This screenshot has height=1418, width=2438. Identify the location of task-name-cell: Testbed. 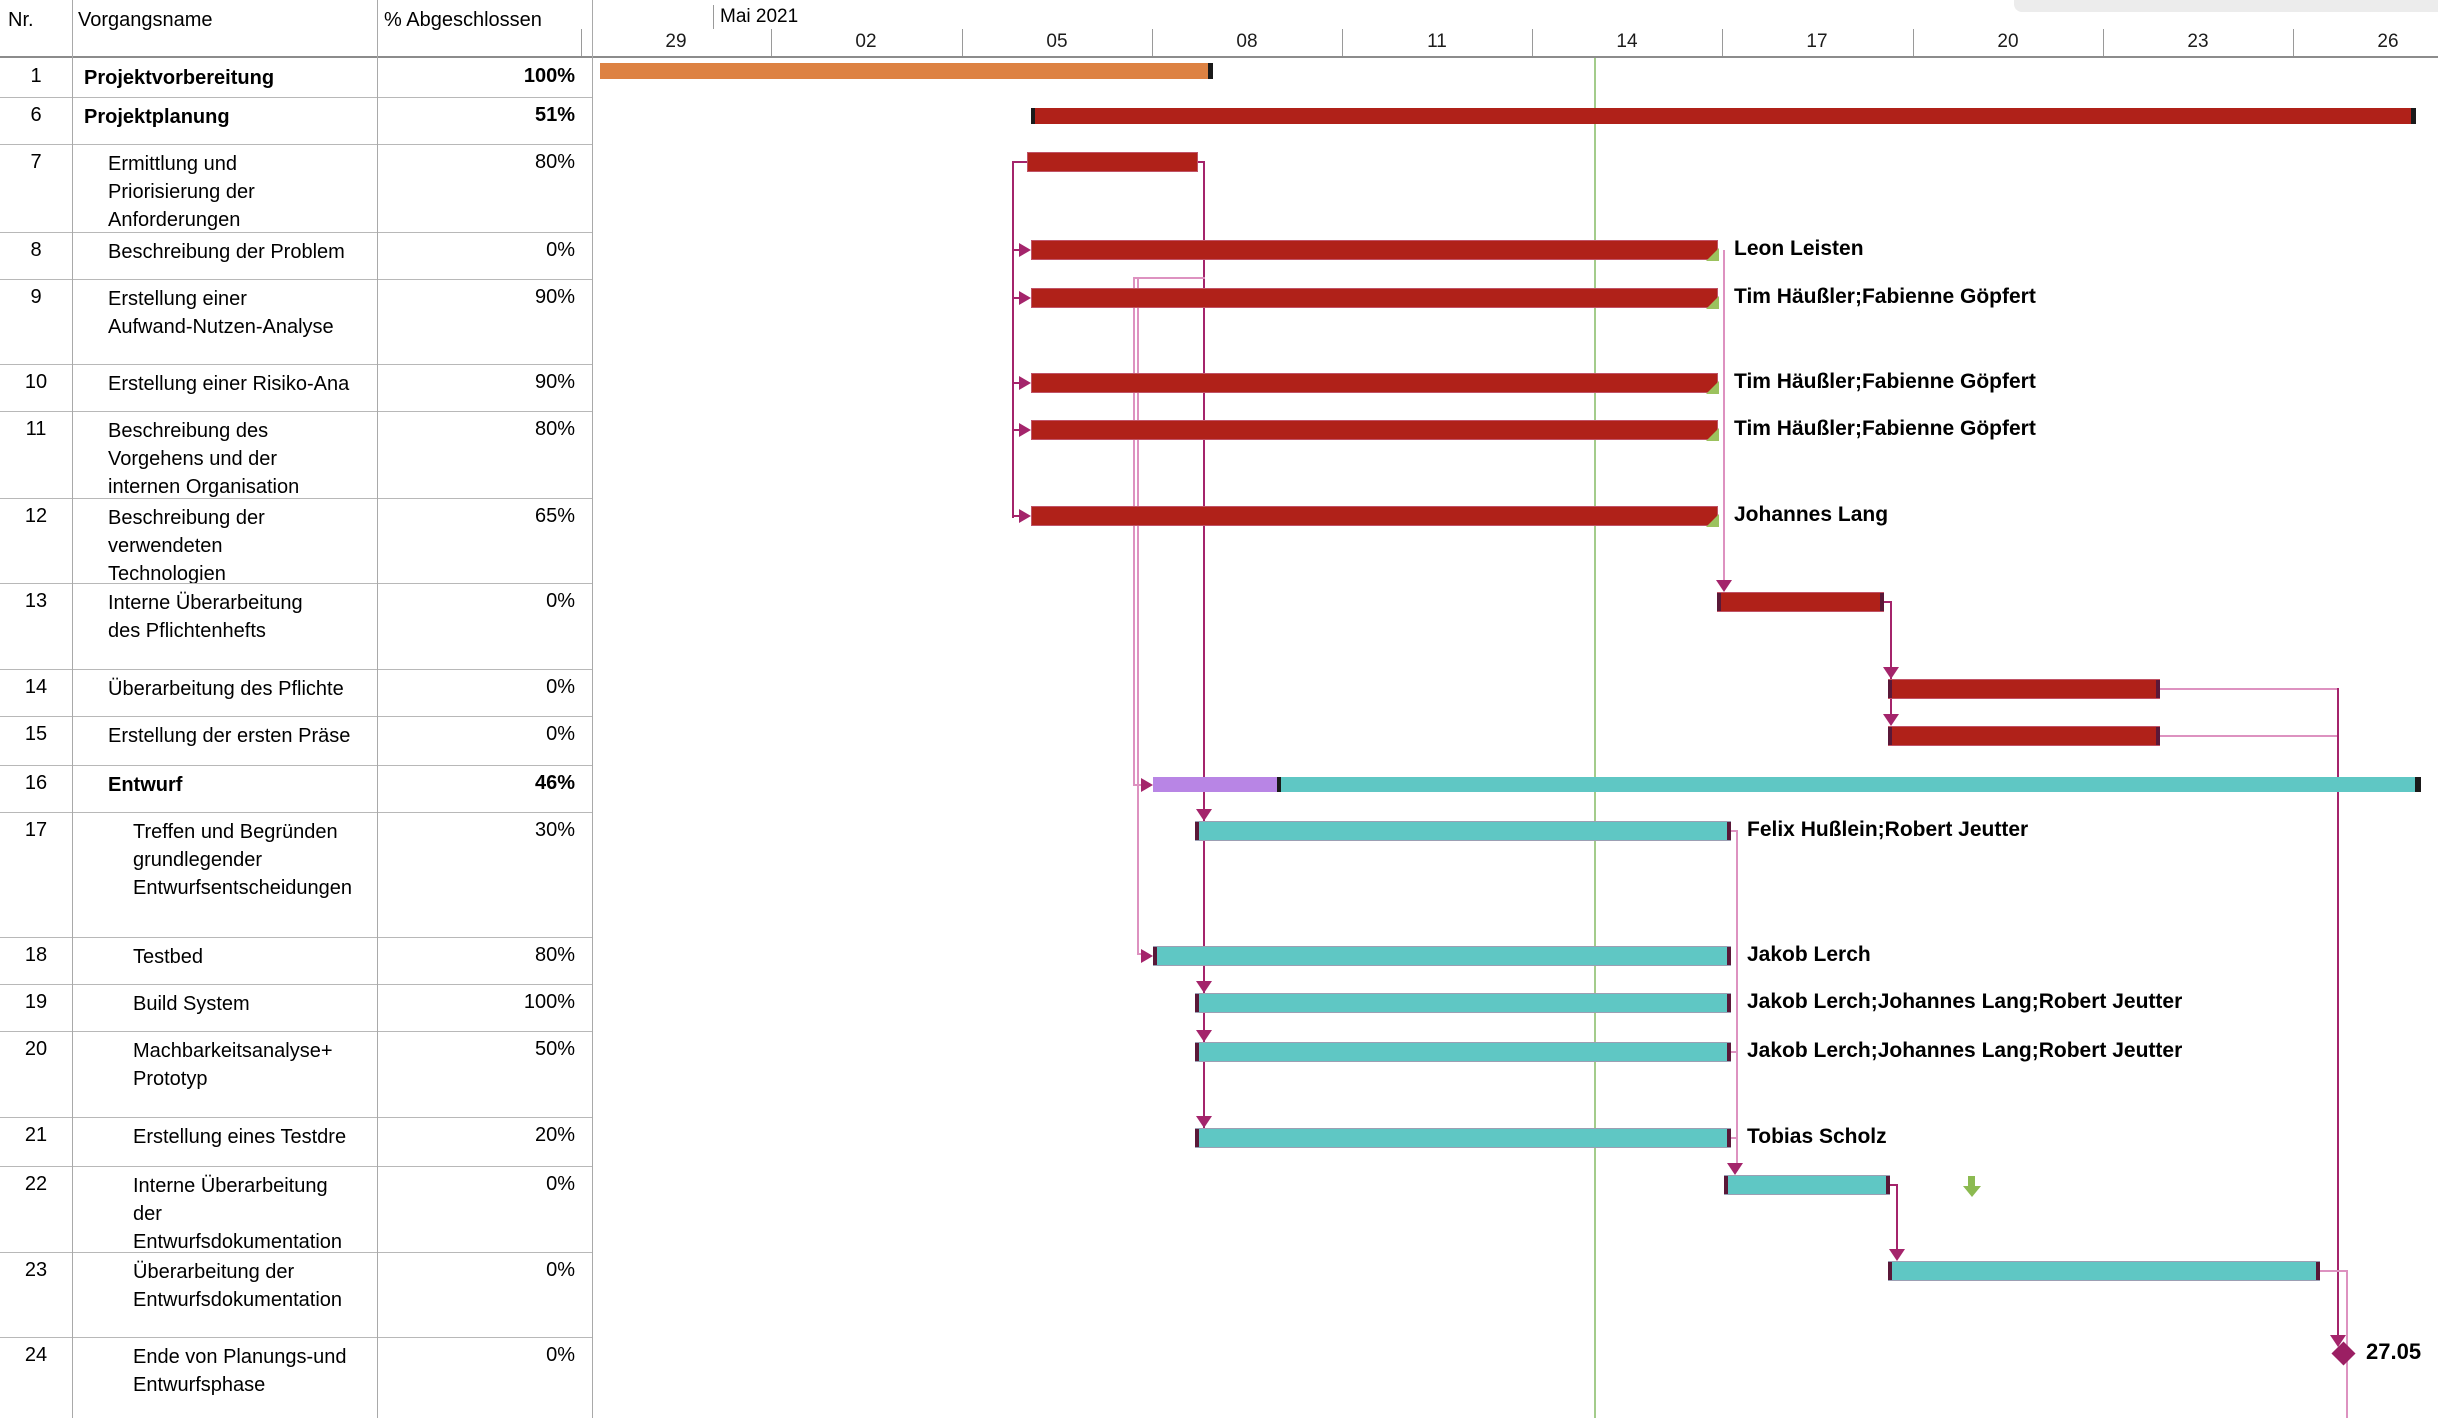
(168, 957).